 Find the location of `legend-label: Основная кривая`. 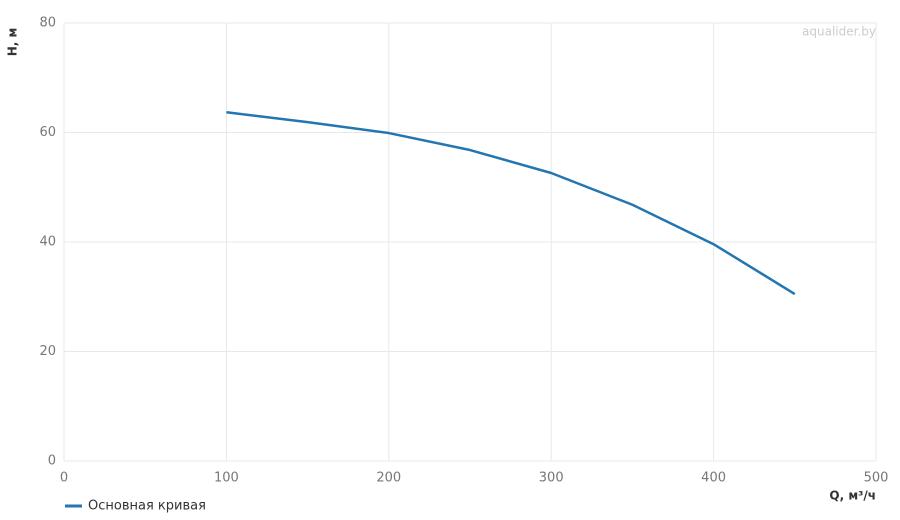

legend-label: Основная кривая is located at coordinates (147, 506).